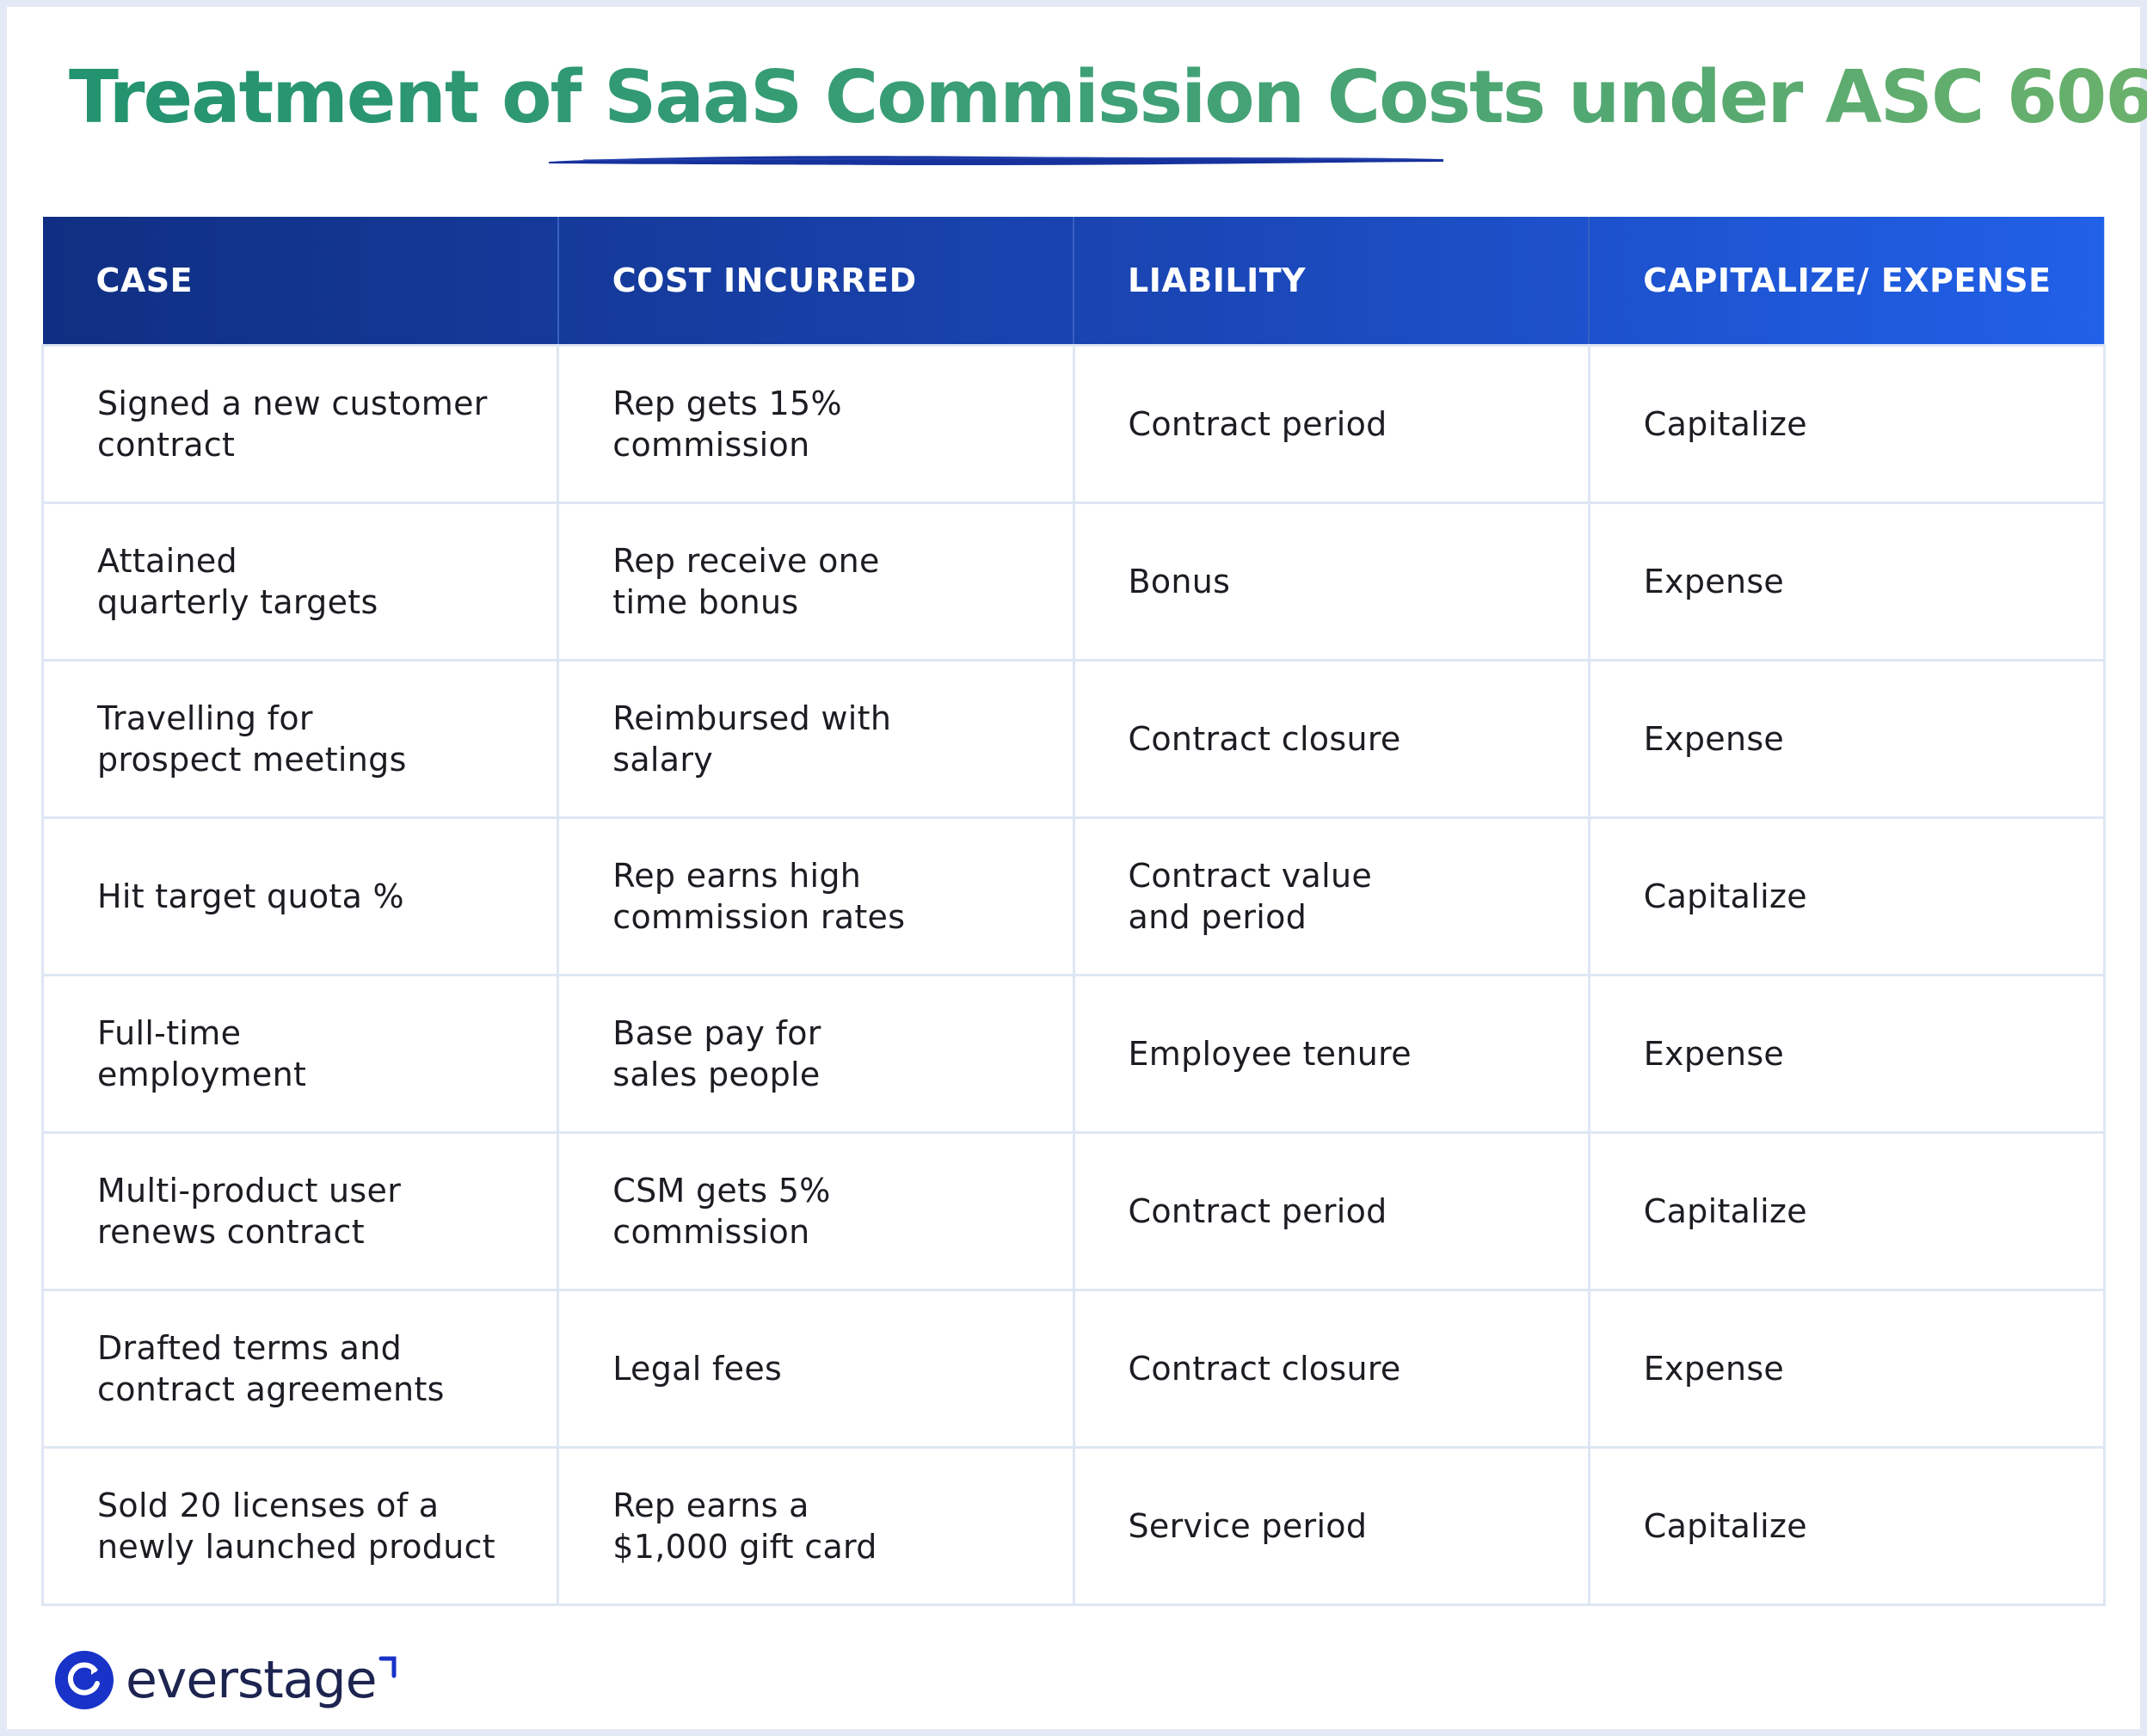 Image resolution: width=2147 pixels, height=1736 pixels. What do you see at coordinates (744, 1526) in the screenshot?
I see `cost-incurred-text: Rep earns a $1,000 gift card` at bounding box center [744, 1526].